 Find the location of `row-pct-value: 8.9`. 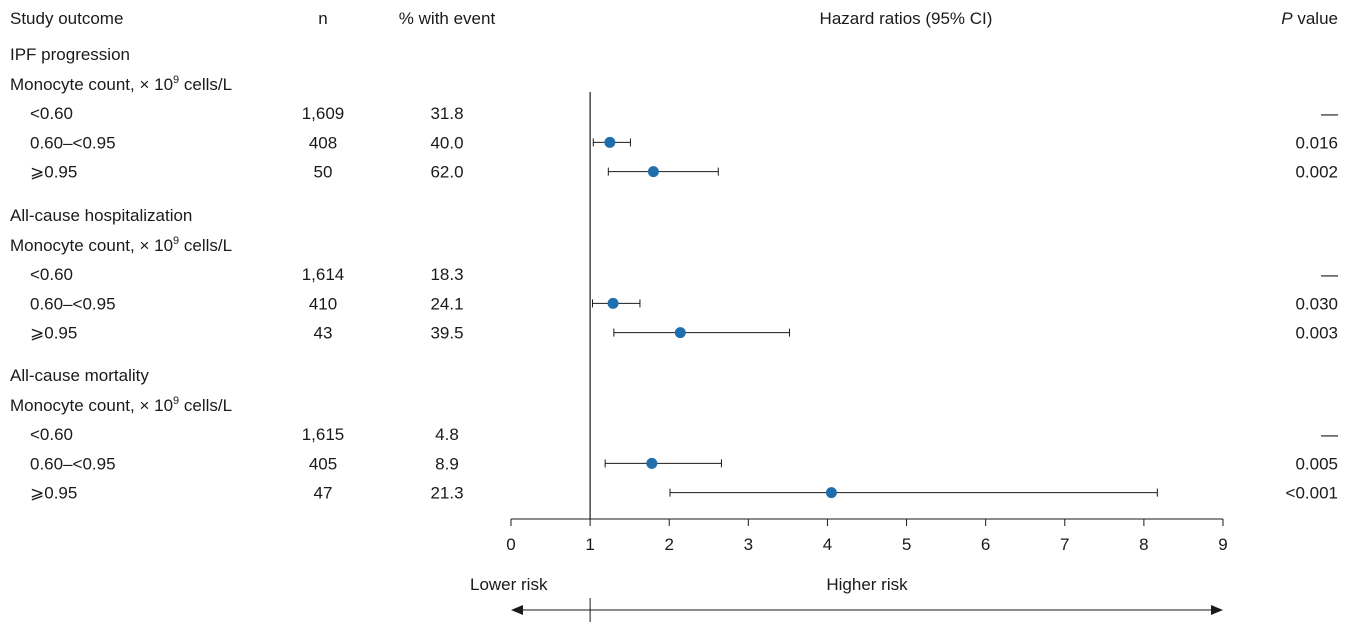

row-pct-value: 8.9 is located at coordinates (447, 463).